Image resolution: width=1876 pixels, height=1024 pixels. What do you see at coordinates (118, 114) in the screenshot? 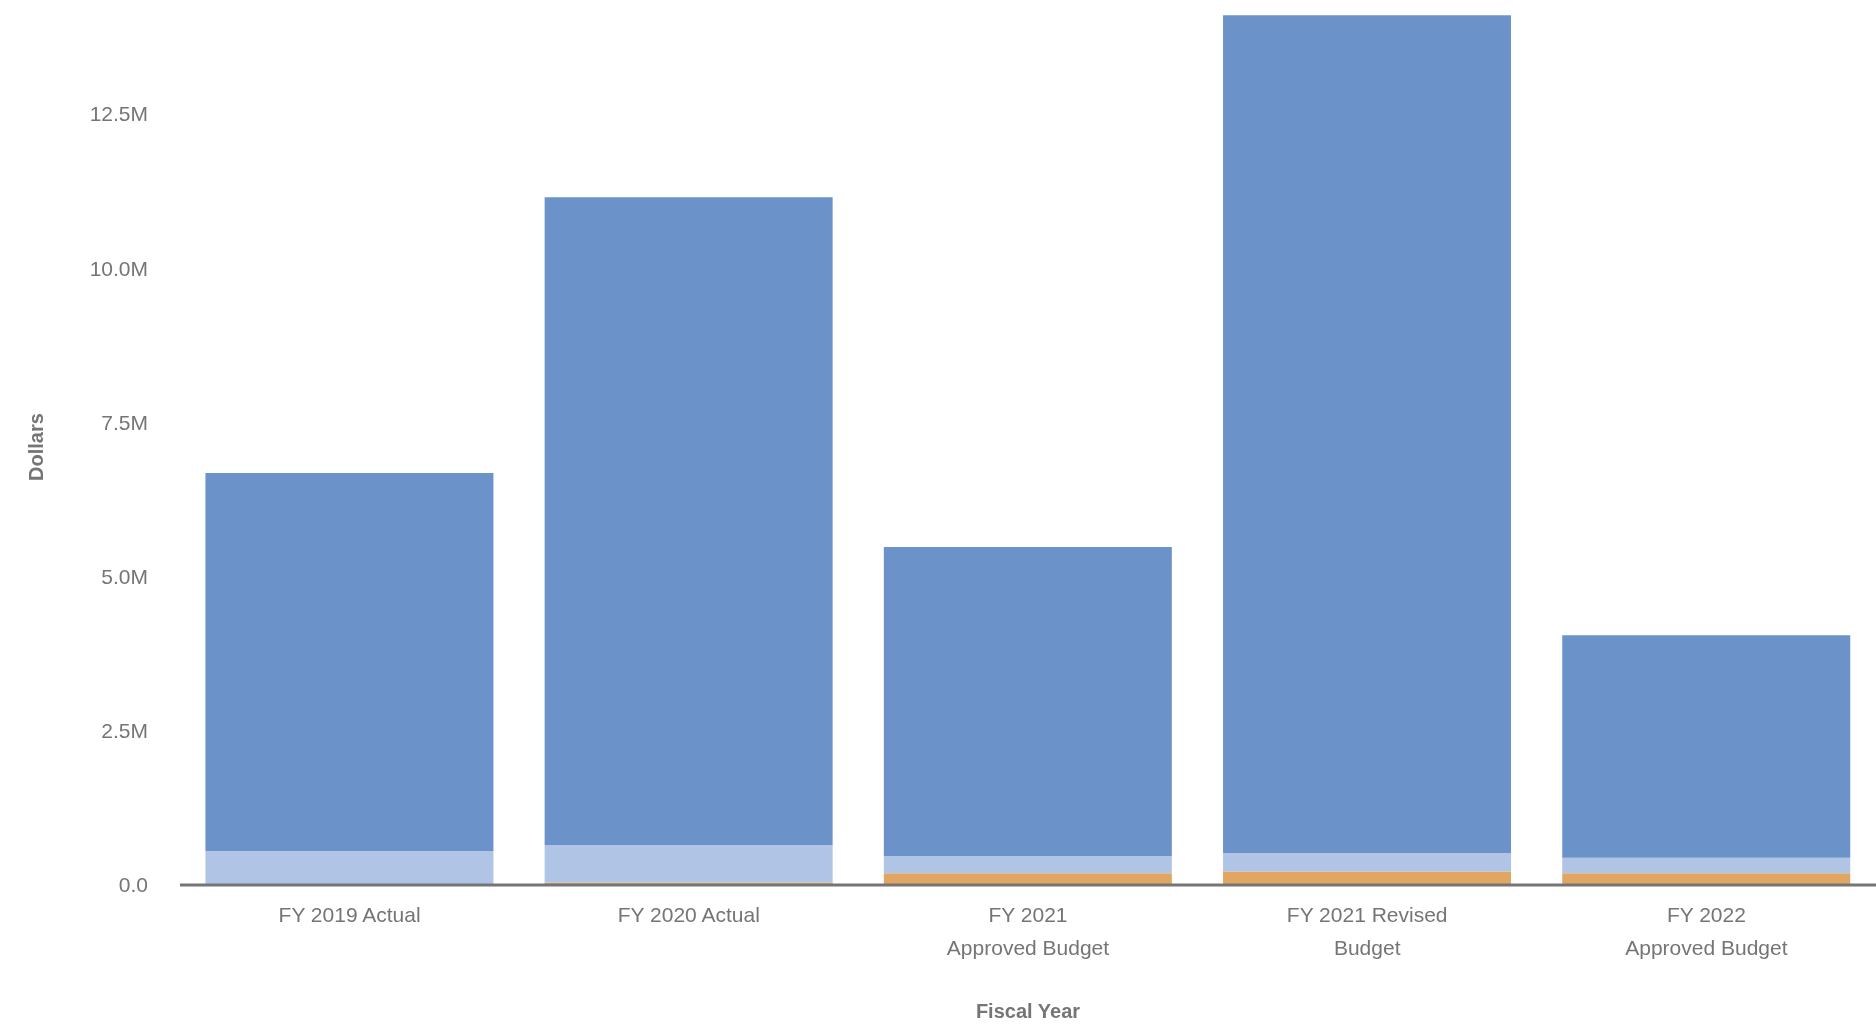
I see `y-tick-label: 12.5M` at bounding box center [118, 114].